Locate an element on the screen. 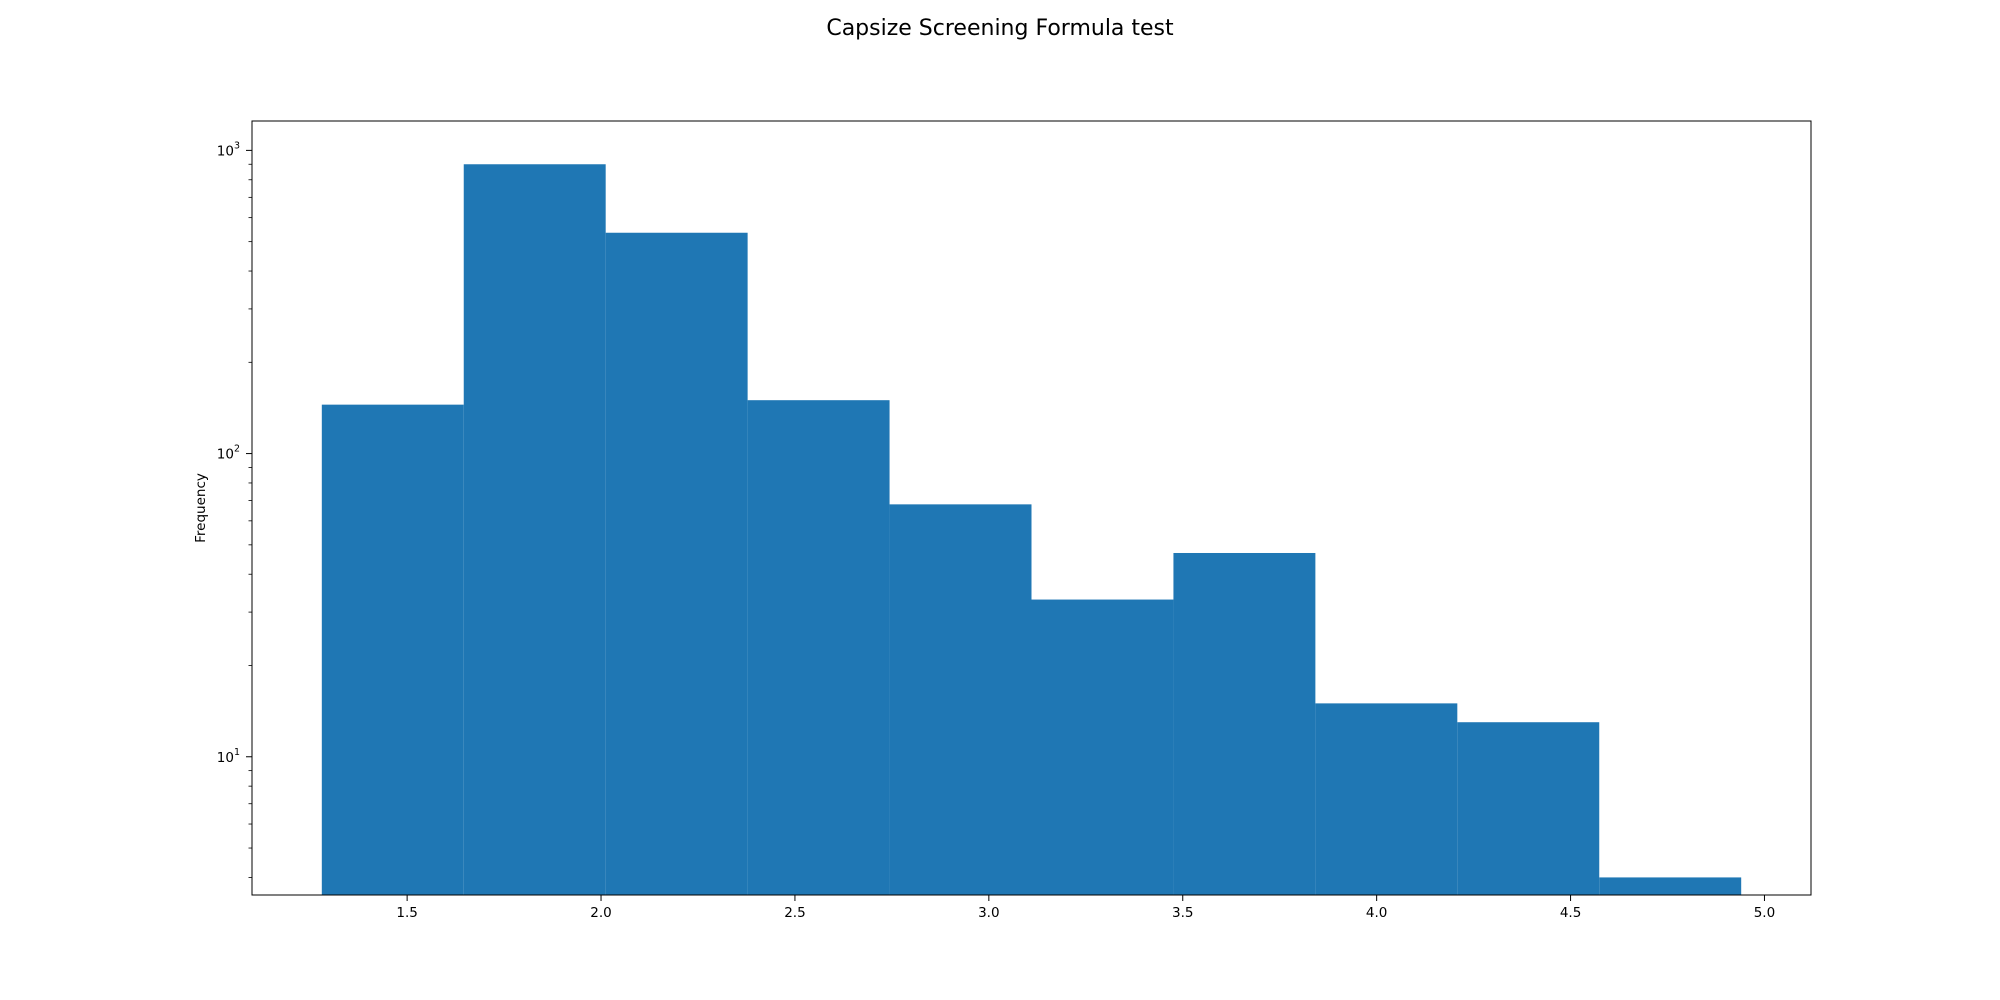 The height and width of the screenshot is (1000, 2000). x-tick-label: 5.0 is located at coordinates (1764, 913).